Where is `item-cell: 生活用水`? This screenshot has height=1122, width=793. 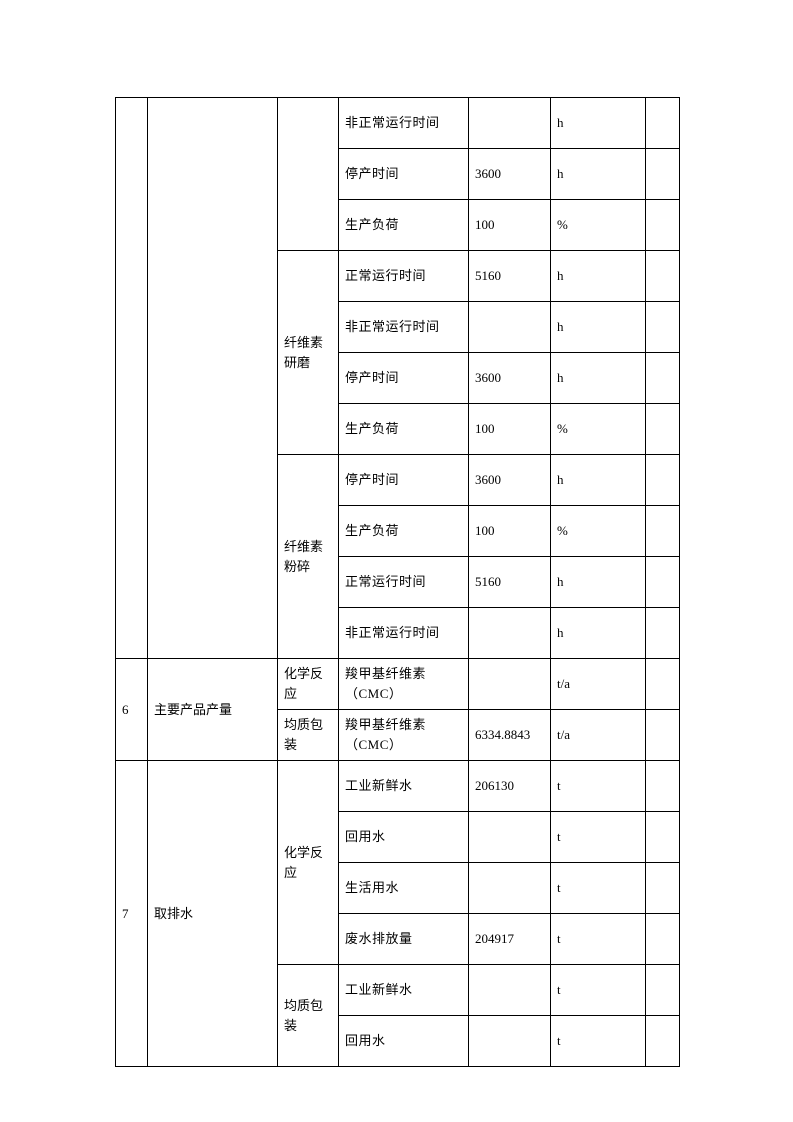
item-cell: 生活用水 is located at coordinates (403, 888).